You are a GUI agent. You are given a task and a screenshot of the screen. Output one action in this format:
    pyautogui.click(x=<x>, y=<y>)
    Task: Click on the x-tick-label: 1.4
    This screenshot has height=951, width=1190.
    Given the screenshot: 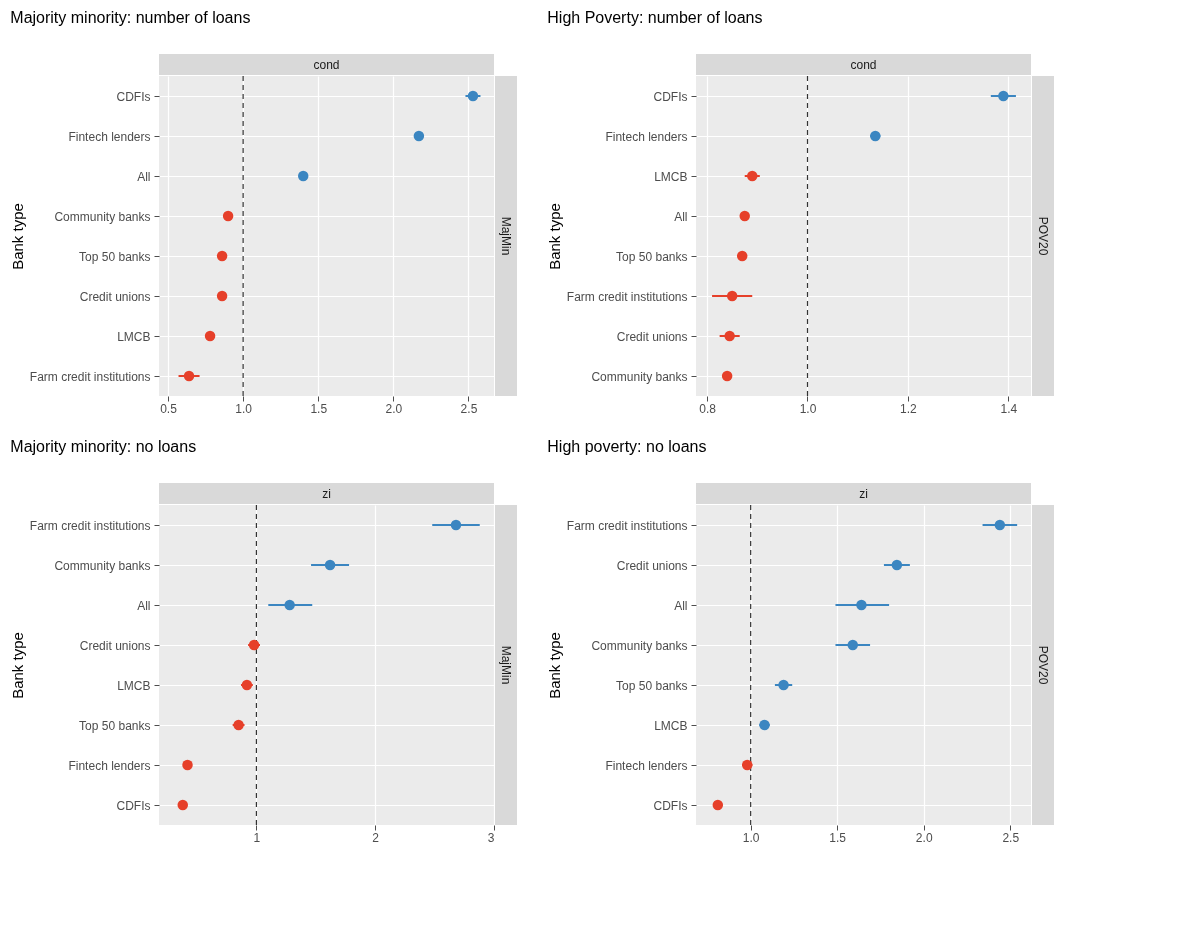 What is the action you would take?
    pyautogui.click(x=1009, y=408)
    